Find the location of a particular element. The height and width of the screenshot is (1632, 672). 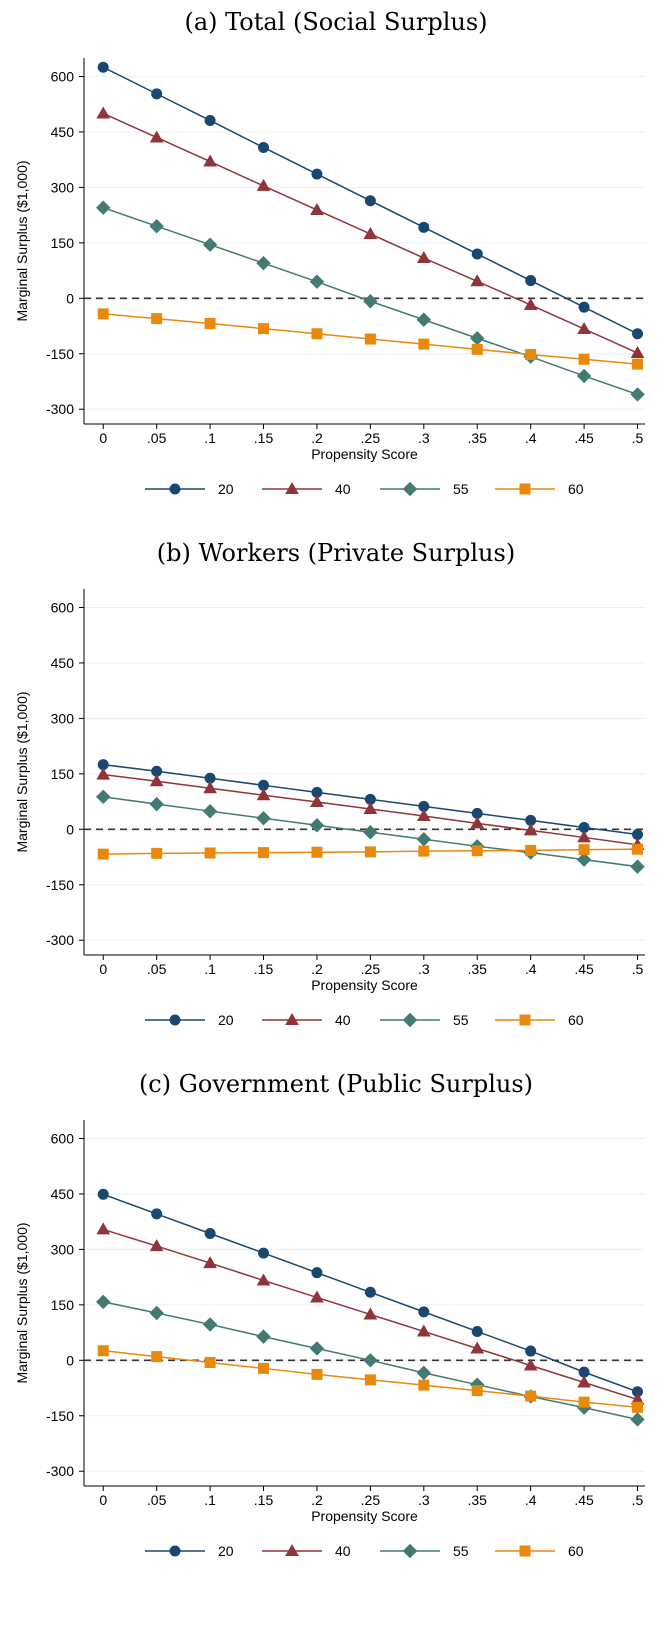

x-tick-label: .4 is located at coordinates (531, 969).